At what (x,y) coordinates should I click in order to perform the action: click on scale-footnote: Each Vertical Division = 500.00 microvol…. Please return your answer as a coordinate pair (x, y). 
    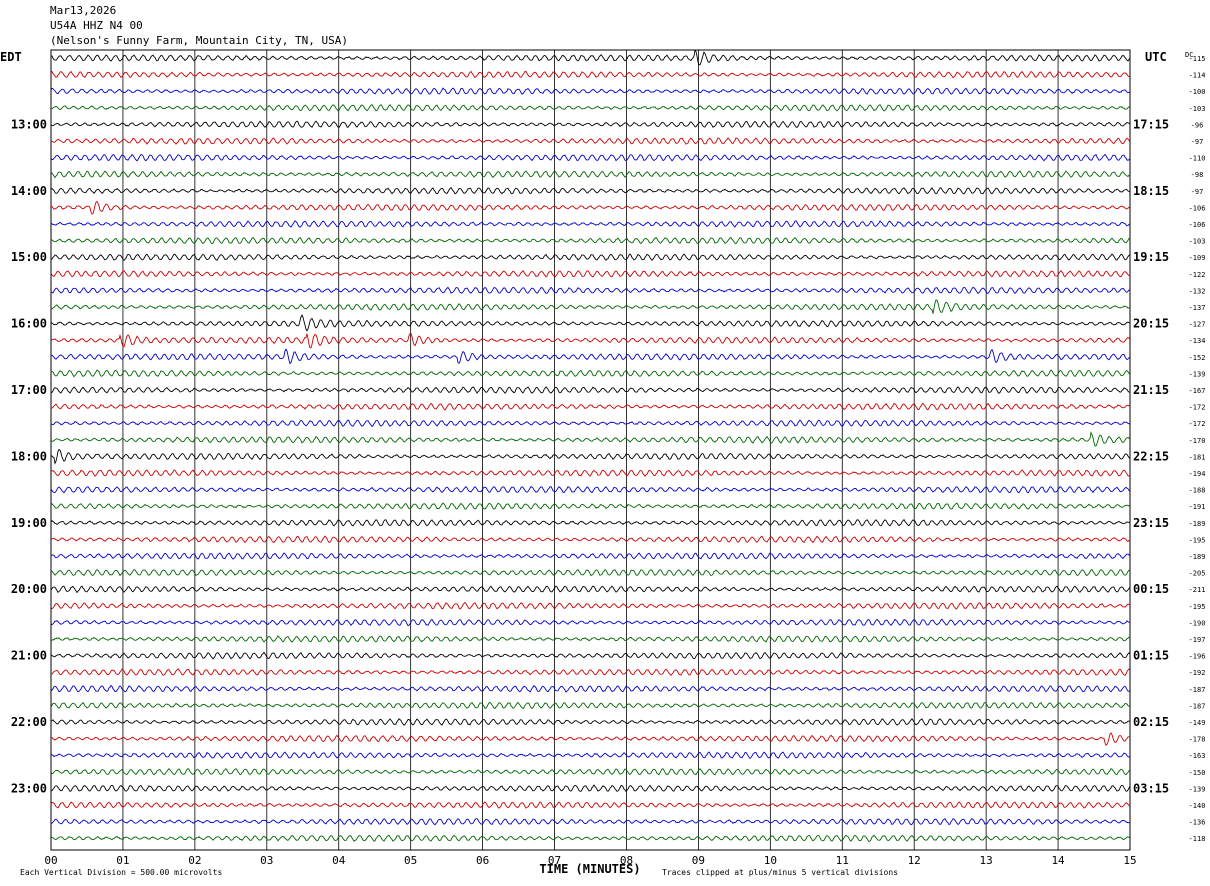
    Looking at the image, I should click on (121, 872).